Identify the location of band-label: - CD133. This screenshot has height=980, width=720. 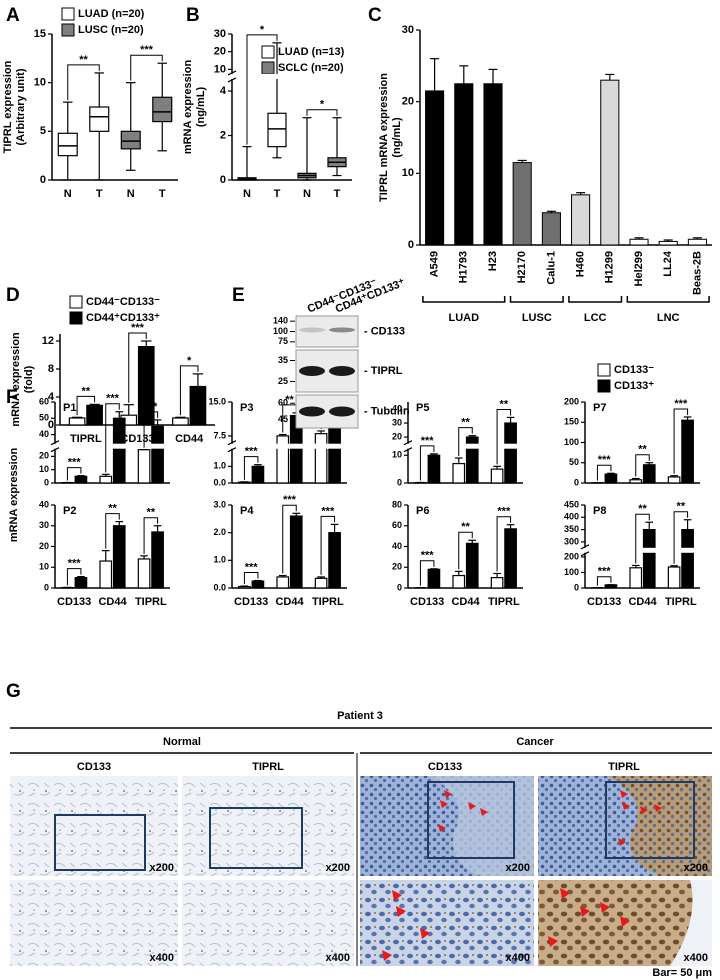
(384, 331).